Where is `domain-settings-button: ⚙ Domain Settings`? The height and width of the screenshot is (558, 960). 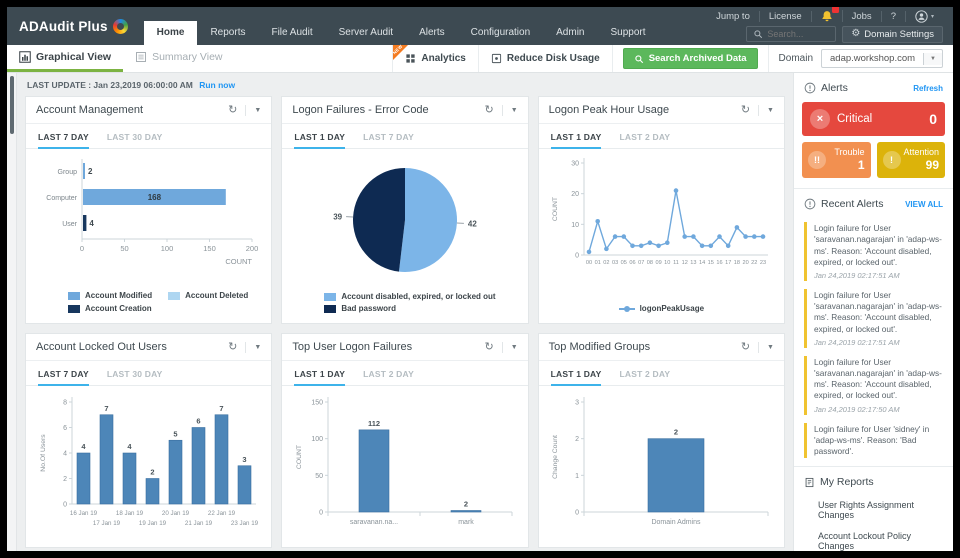
domain-settings-button: ⚙ Domain Settings is located at coordinates (892, 34).